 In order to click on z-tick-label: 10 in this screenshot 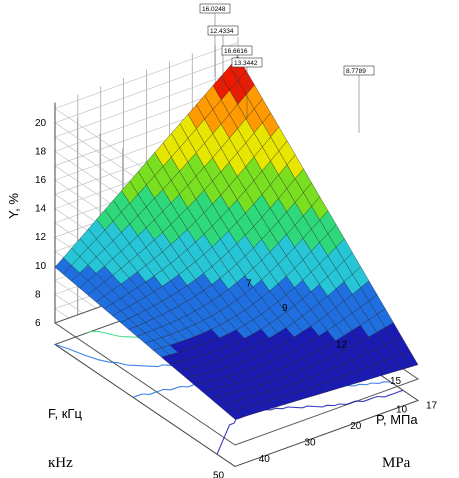, I will do `click(41, 266)`.